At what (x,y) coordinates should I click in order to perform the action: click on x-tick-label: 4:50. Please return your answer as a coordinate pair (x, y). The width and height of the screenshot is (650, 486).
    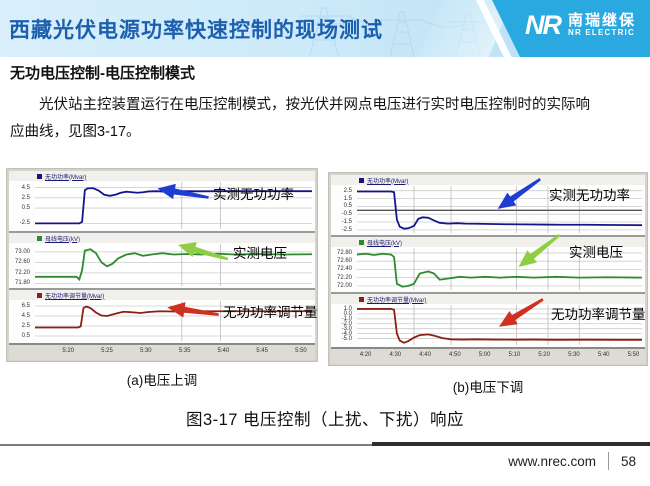
    Looking at the image, I should click on (455, 355).